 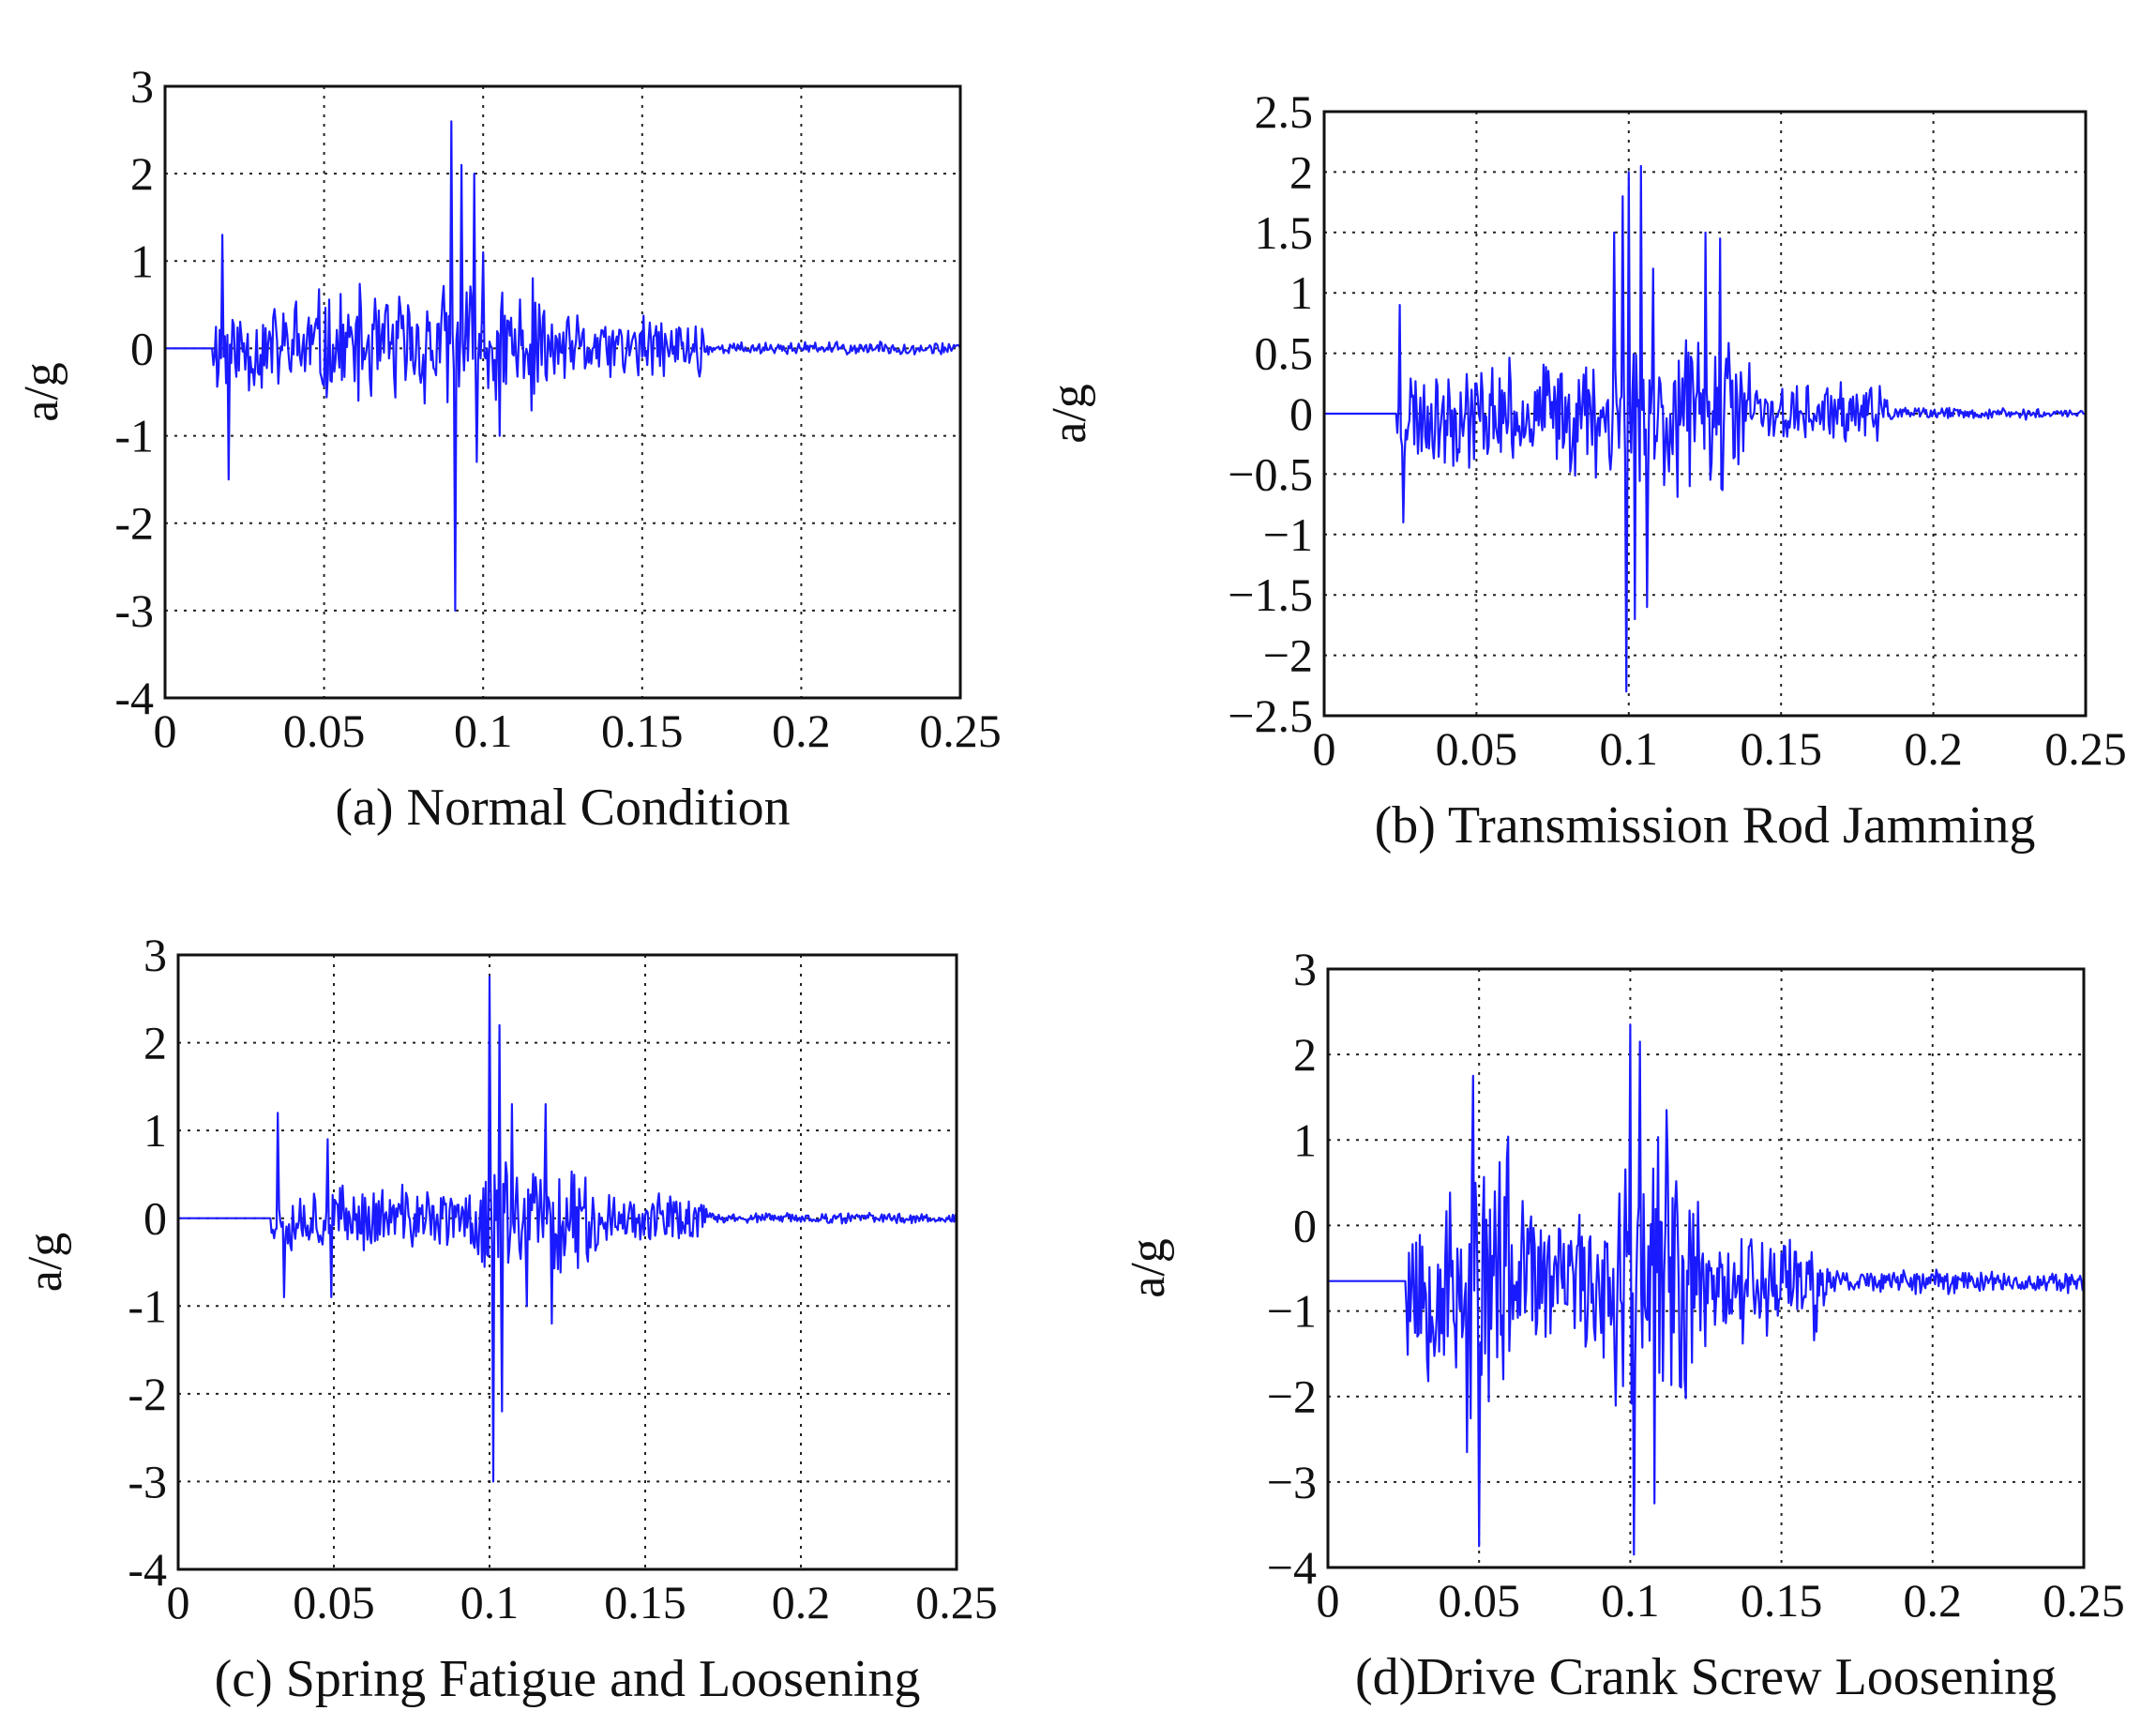 I want to click on panel-caption: (b) Transmission Rod Jamming, so click(x=1705, y=825).